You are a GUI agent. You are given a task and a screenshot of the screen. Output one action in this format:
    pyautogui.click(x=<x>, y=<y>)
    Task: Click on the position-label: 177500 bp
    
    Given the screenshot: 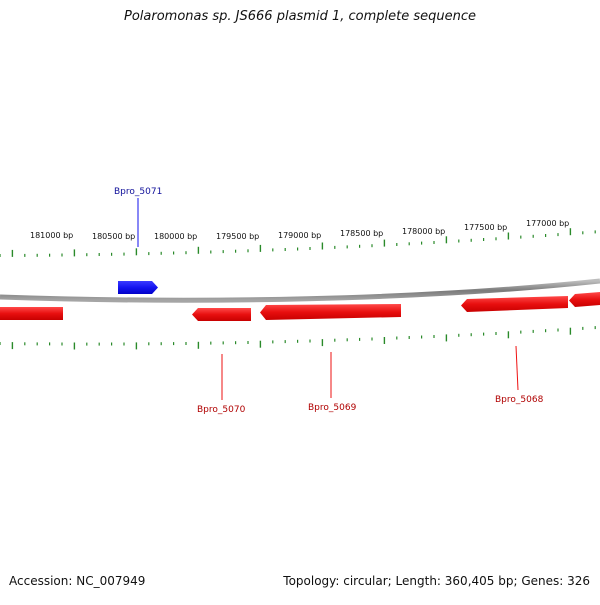 What is the action you would take?
    pyautogui.click(x=485, y=227)
    